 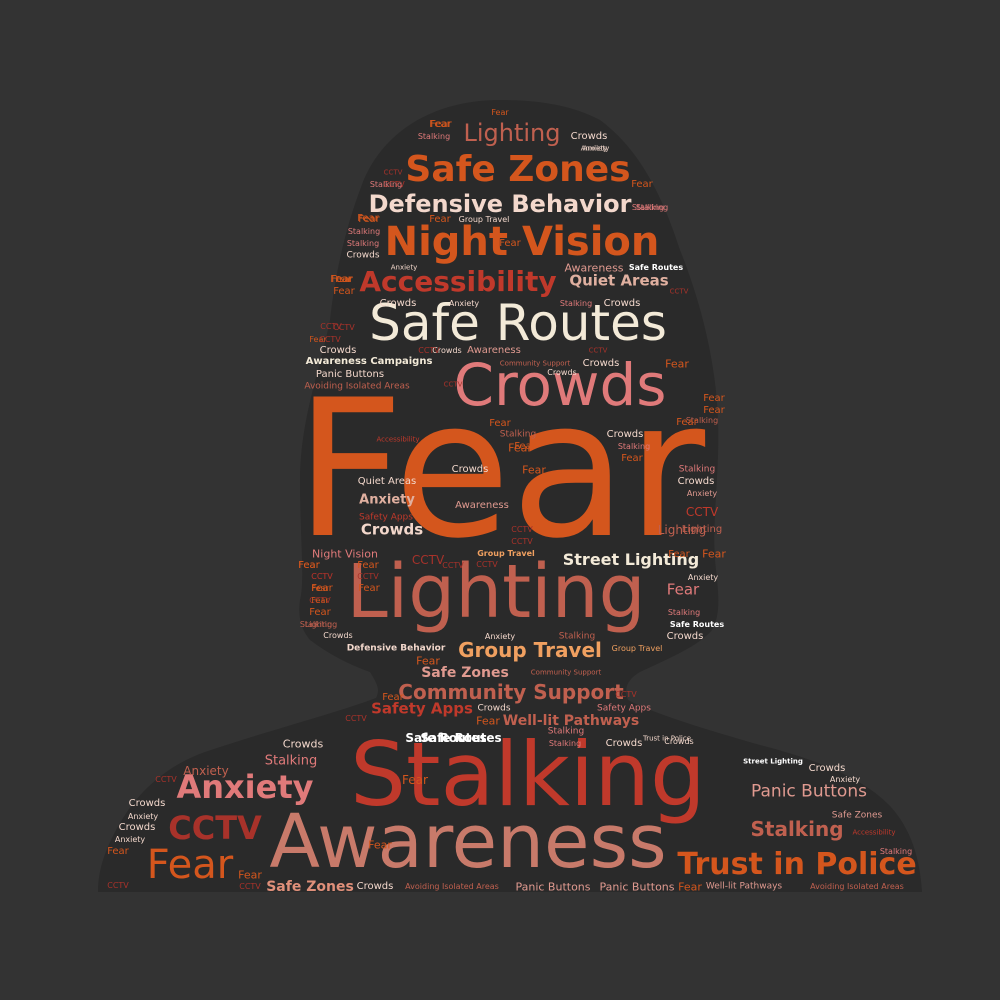 What do you see at coordinates (458, 281) in the screenshot?
I see `word-accessibility: Accessibility` at bounding box center [458, 281].